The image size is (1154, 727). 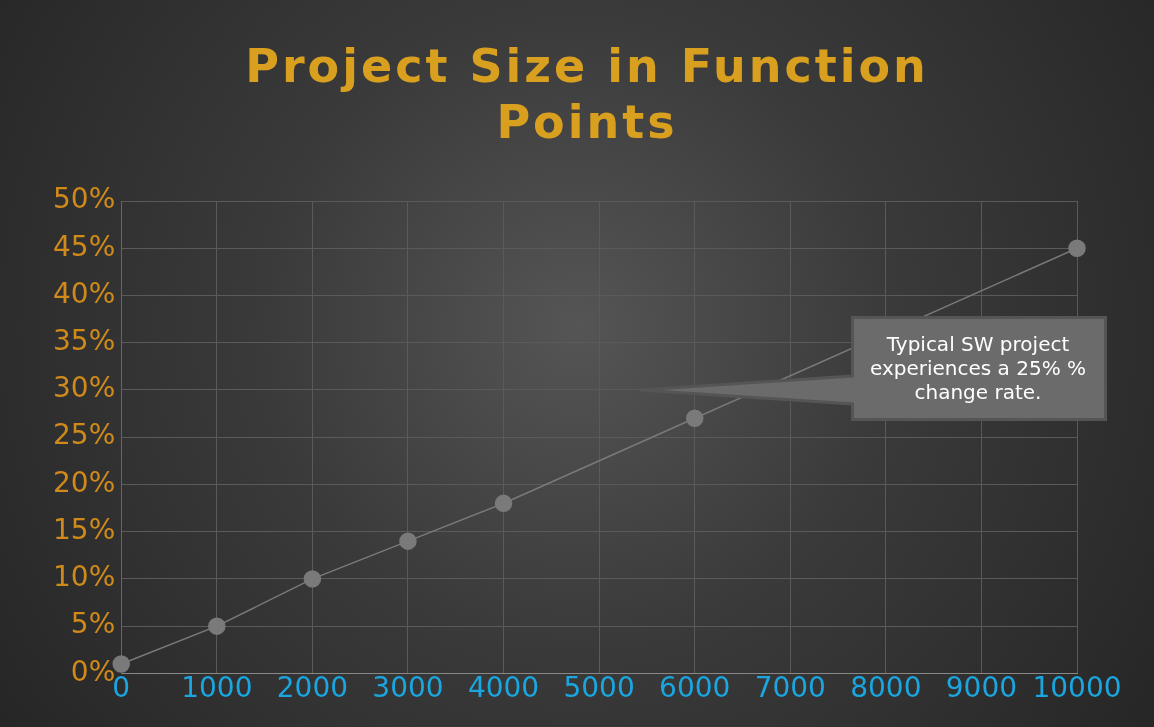 What do you see at coordinates (408, 688) in the screenshot?
I see `x-tick-label: 3000` at bounding box center [408, 688].